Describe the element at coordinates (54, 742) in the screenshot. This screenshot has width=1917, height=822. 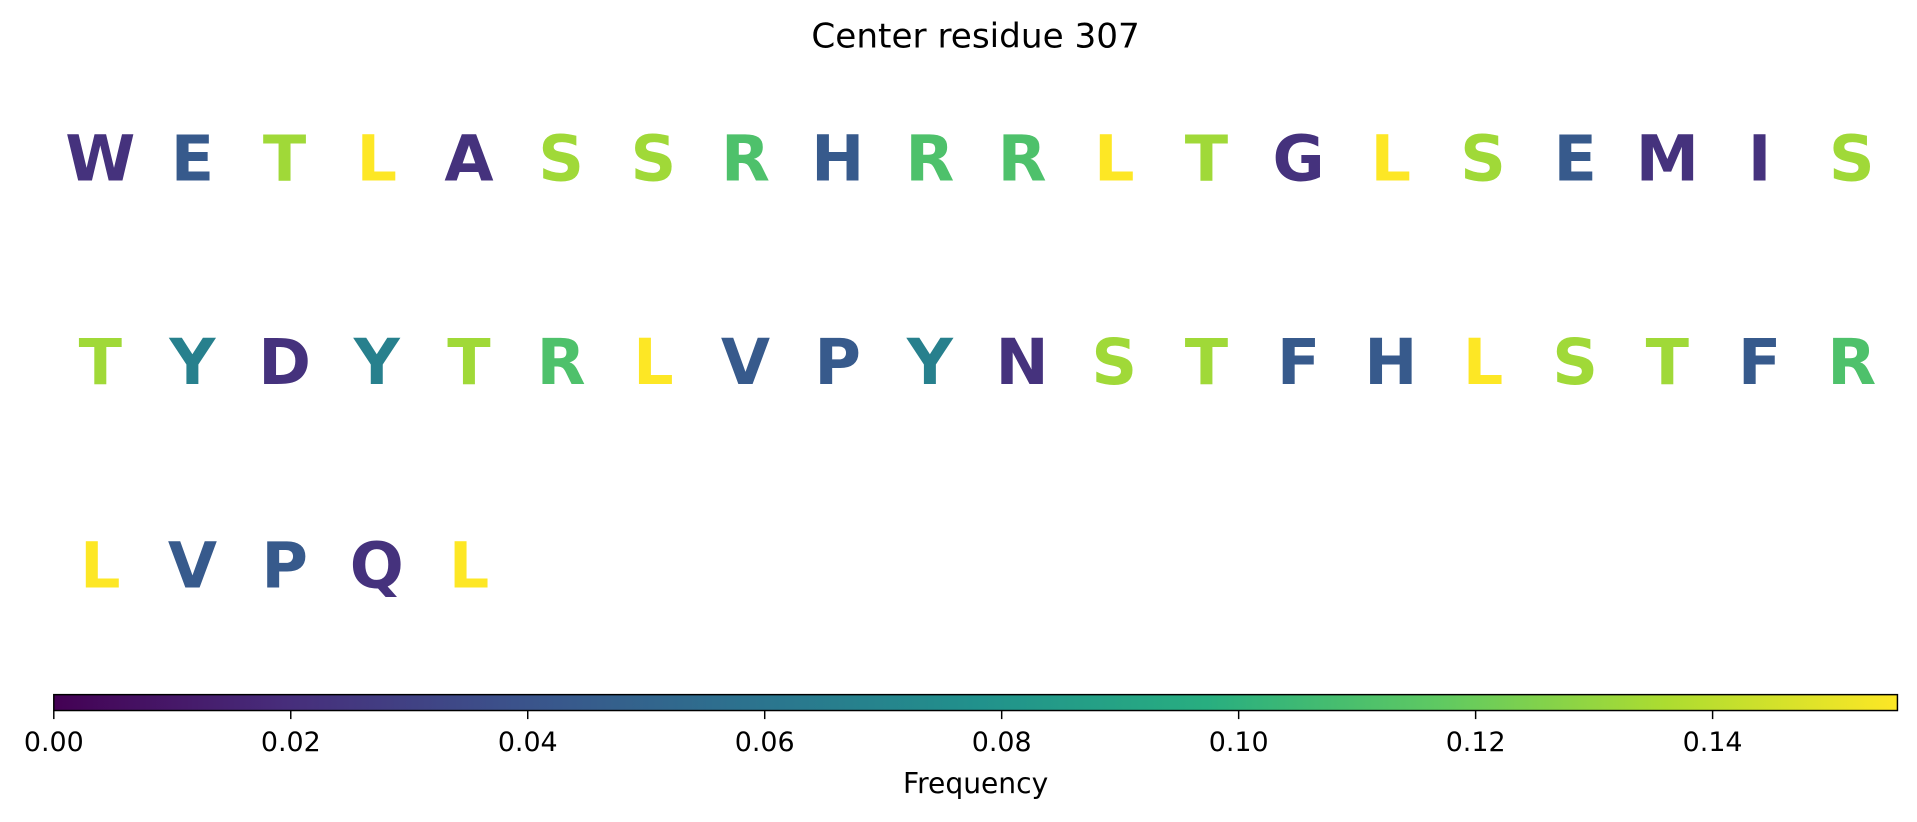
I see `x-tick-label: 0.00` at that location.